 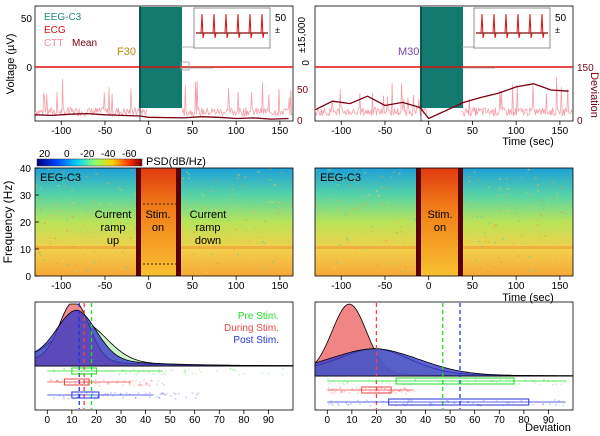 What do you see at coordinates (112, 228) in the screenshot?
I see `spec-left-ramp-up-2: ramp` at bounding box center [112, 228].